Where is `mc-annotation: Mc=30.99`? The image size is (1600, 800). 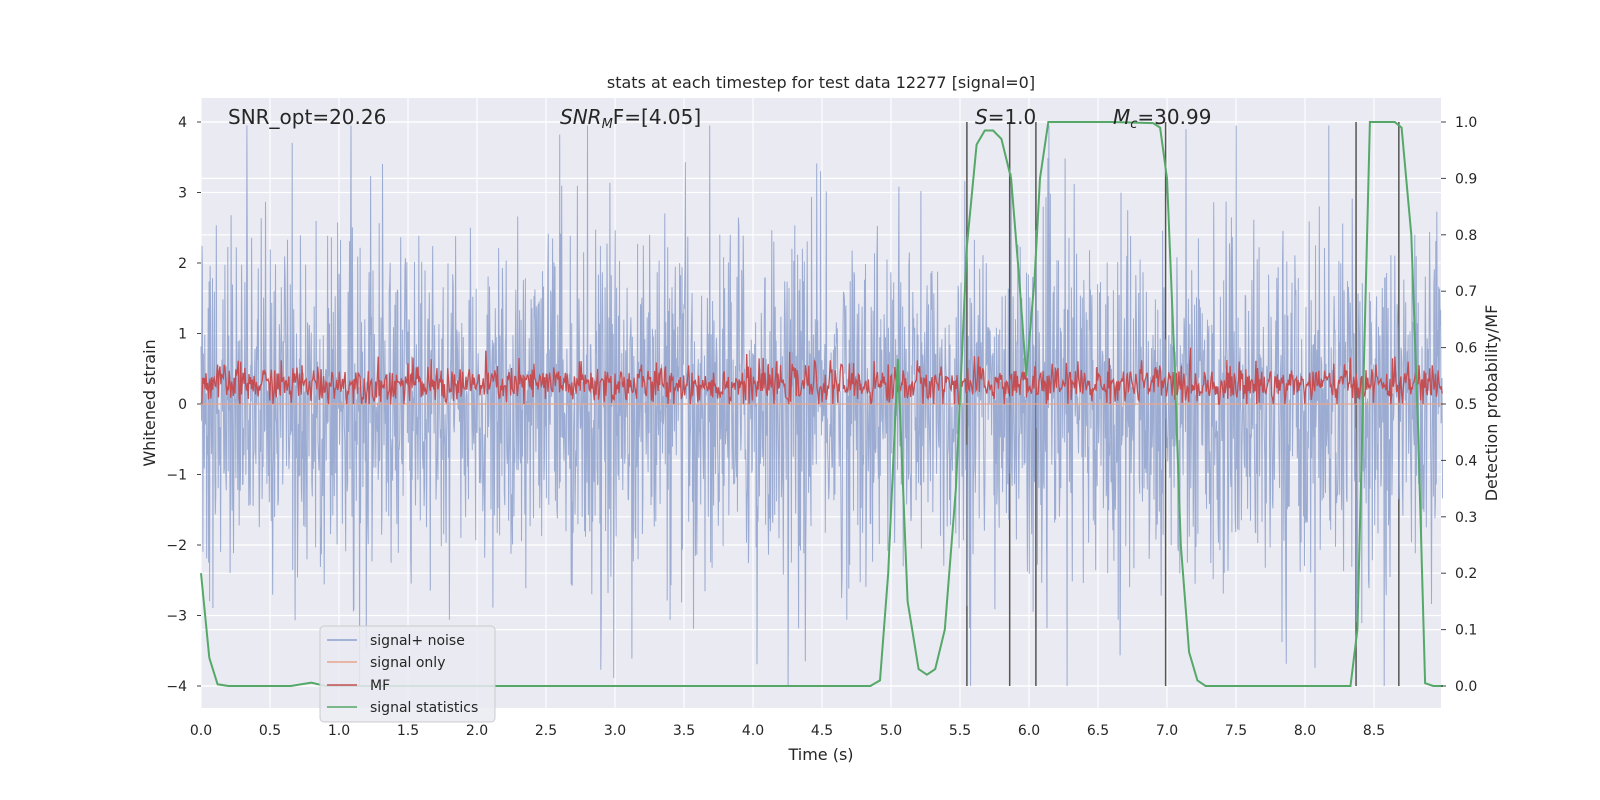 mc-annotation: Mc=30.99 is located at coordinates (1162, 118).